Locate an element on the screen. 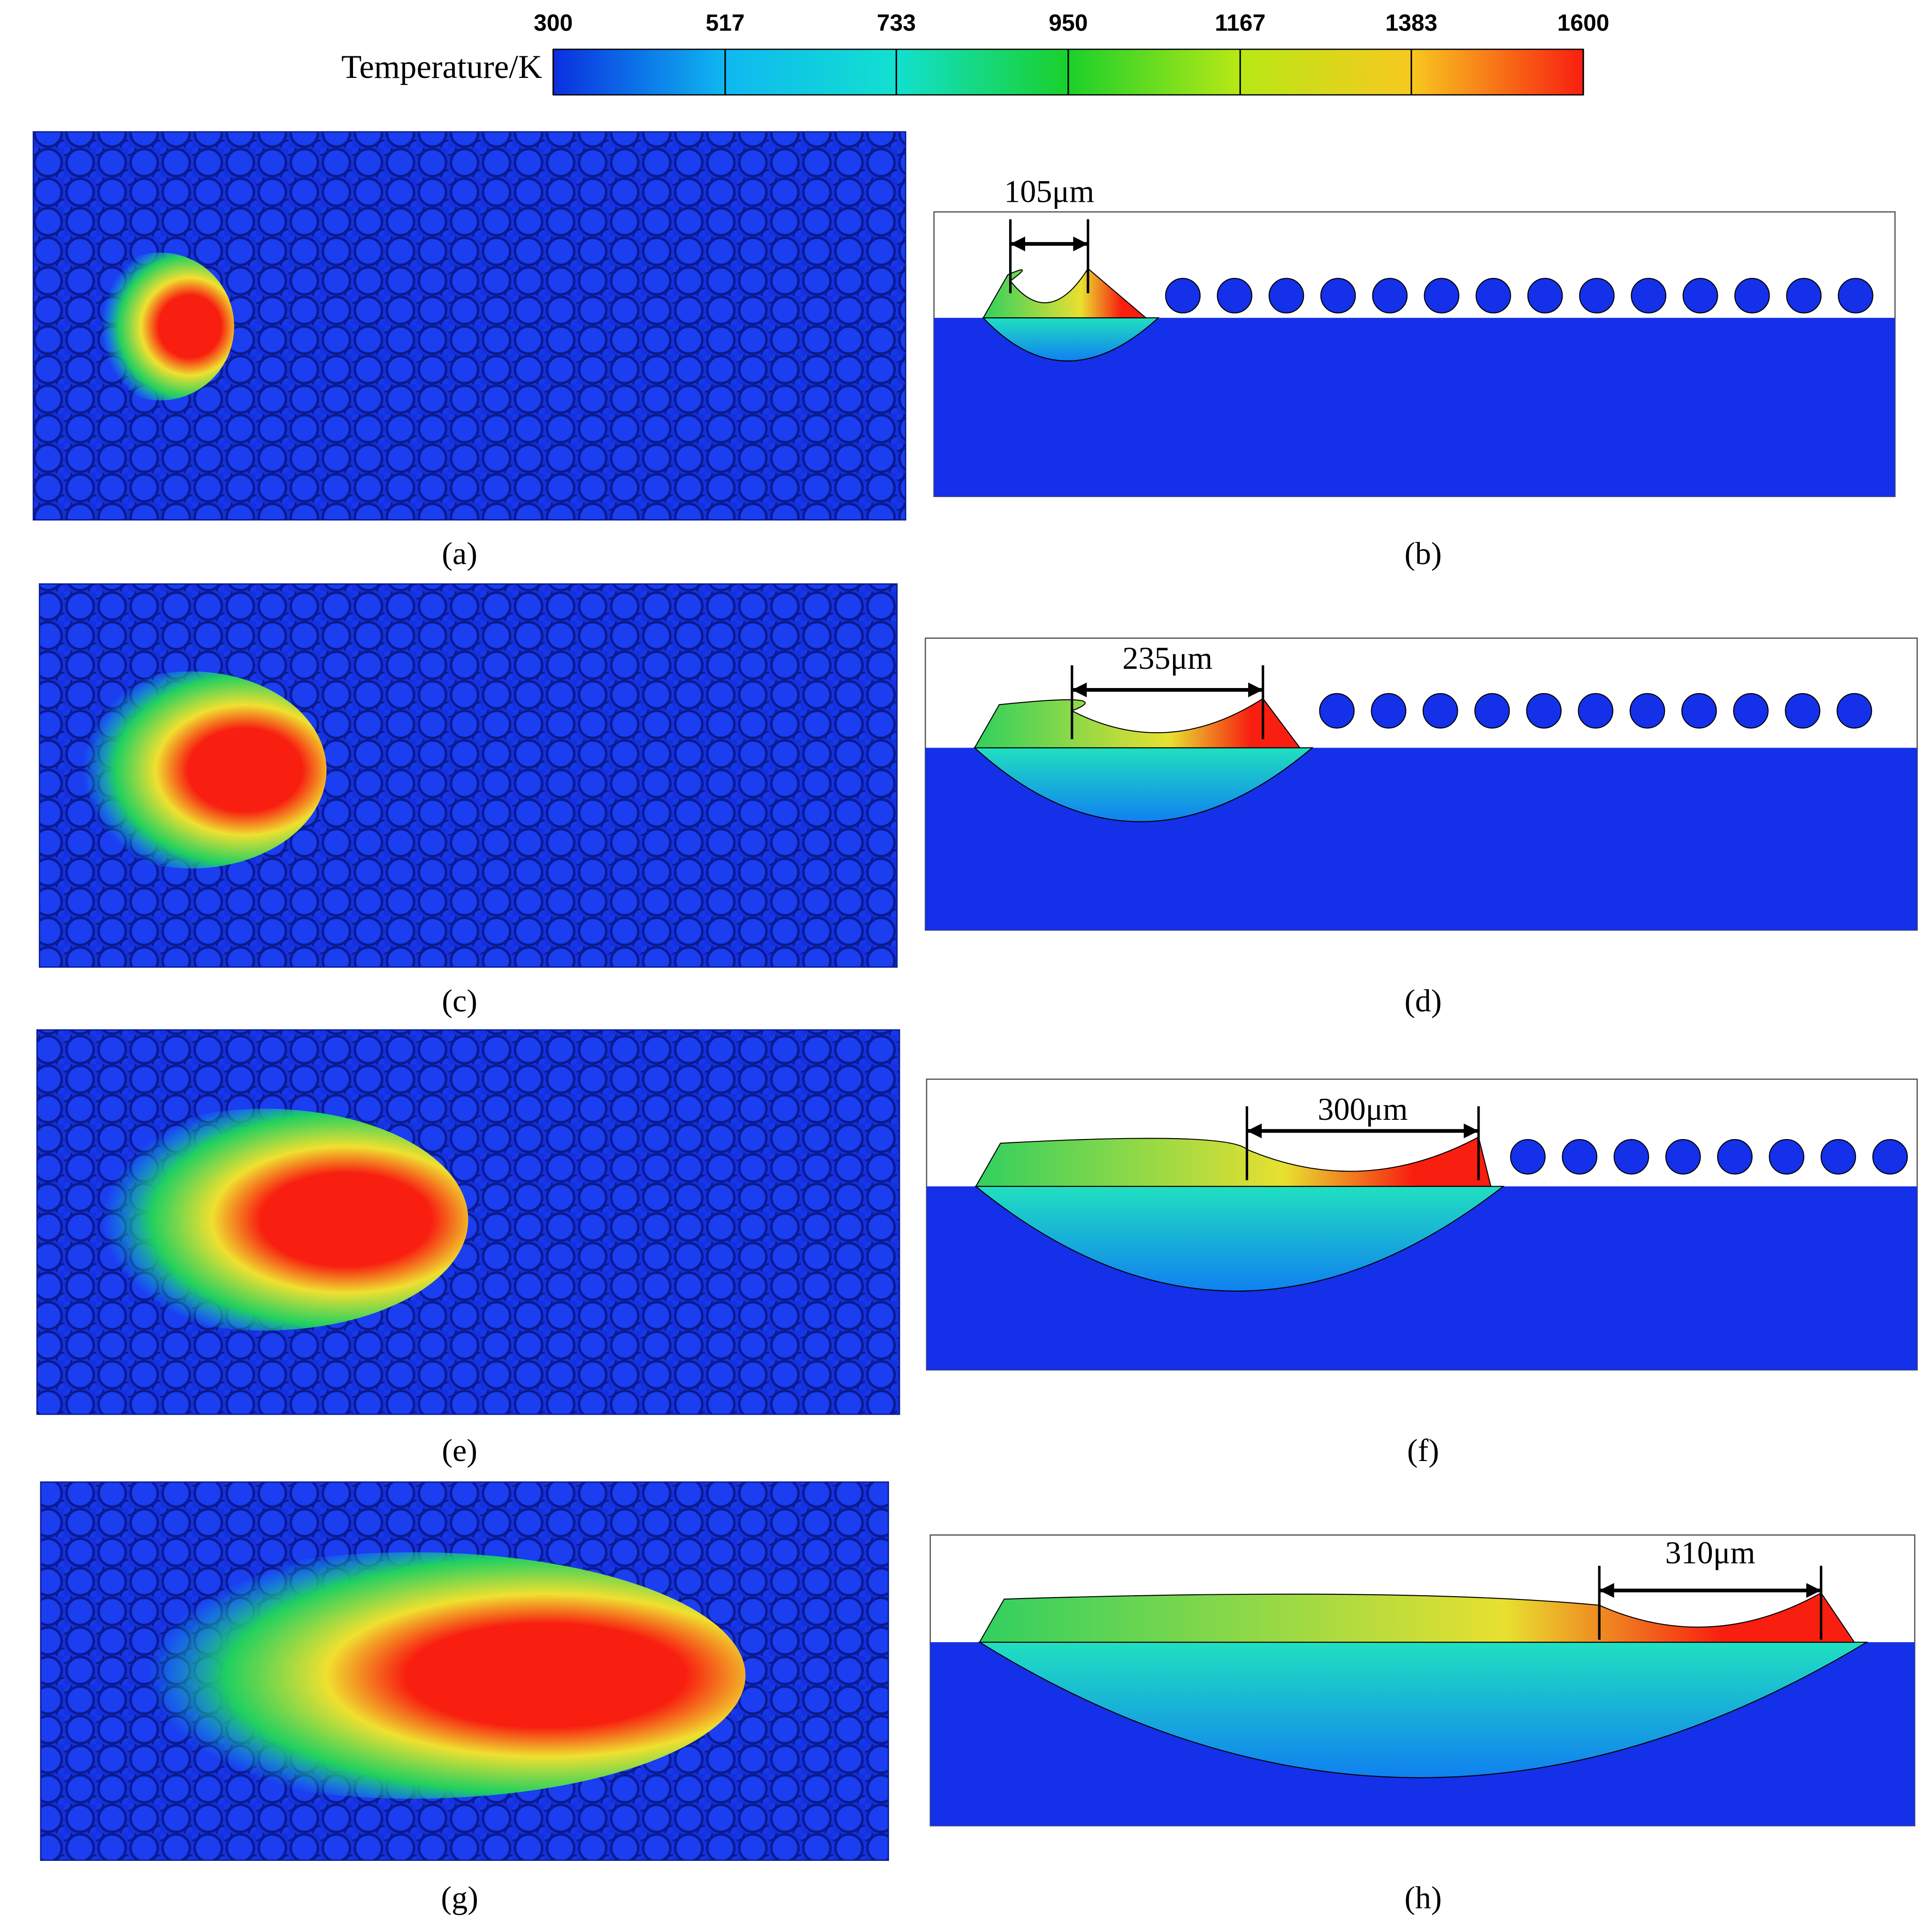 The image size is (1932, 1928). dimension-label: 300μm is located at coordinates (1363, 1109).